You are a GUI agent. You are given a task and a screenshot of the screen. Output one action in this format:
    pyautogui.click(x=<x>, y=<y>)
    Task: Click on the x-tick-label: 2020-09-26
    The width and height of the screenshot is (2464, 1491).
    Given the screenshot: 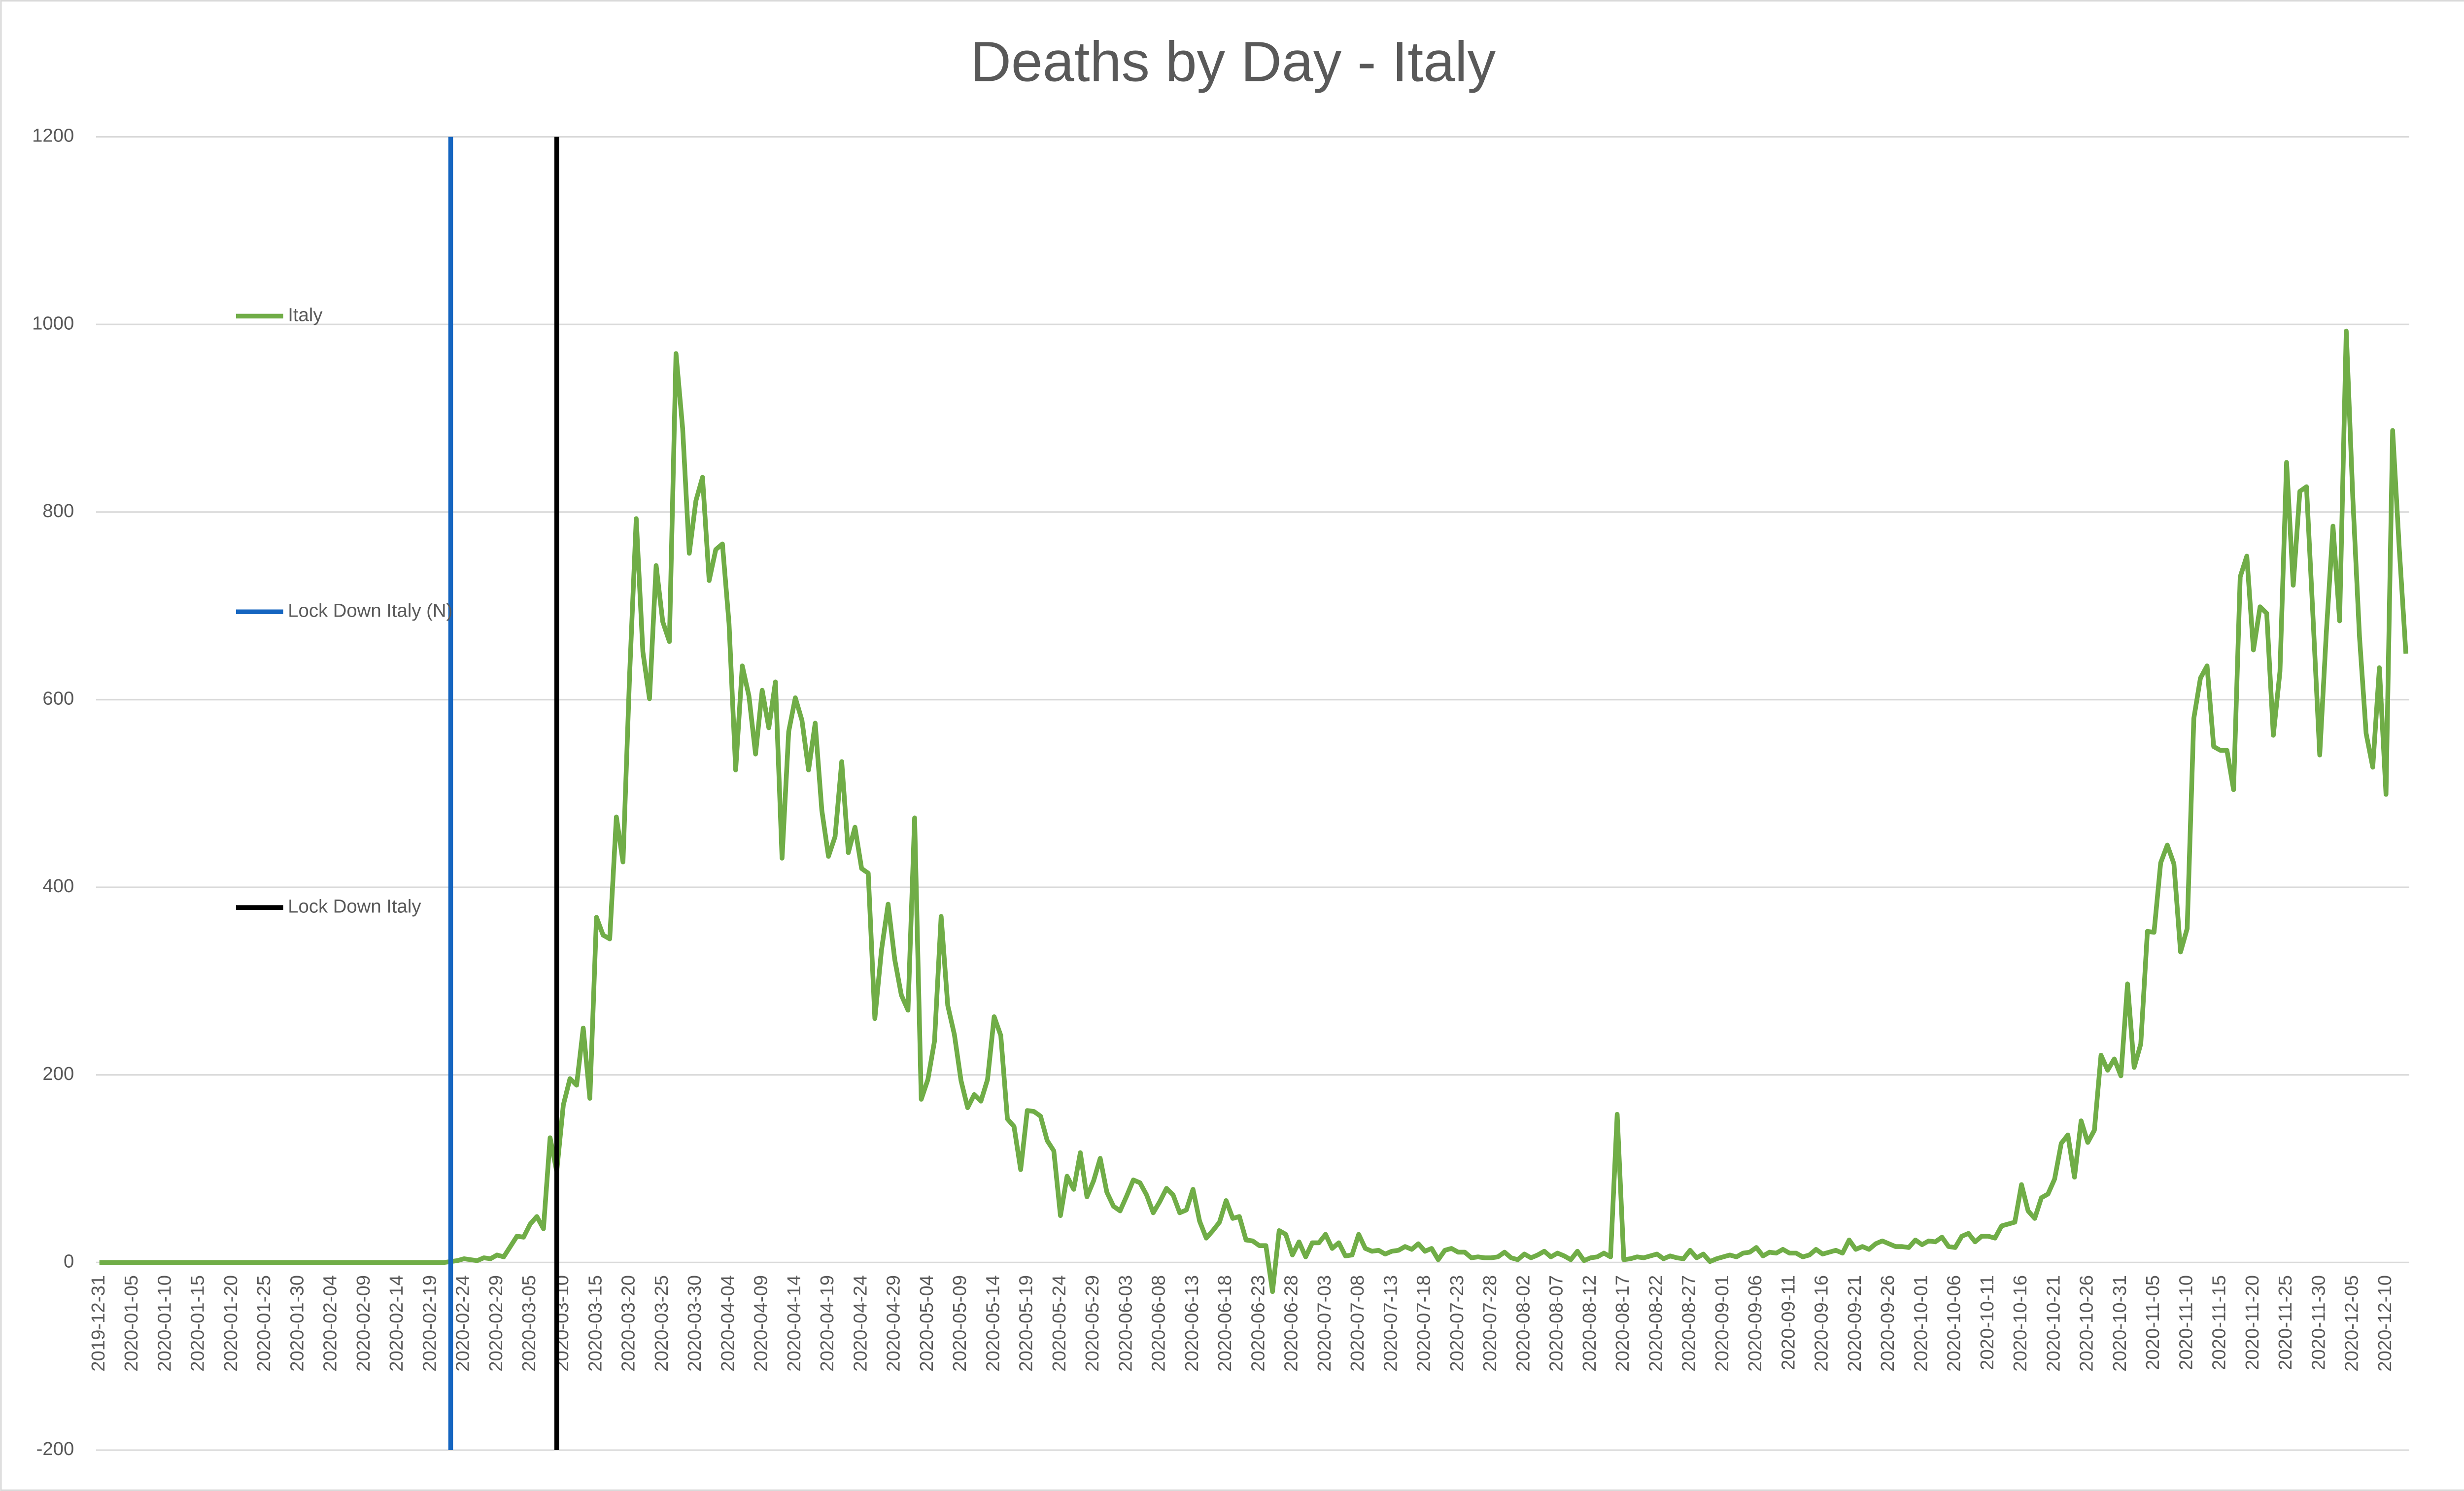 What is the action you would take?
    pyautogui.click(x=1887, y=1323)
    